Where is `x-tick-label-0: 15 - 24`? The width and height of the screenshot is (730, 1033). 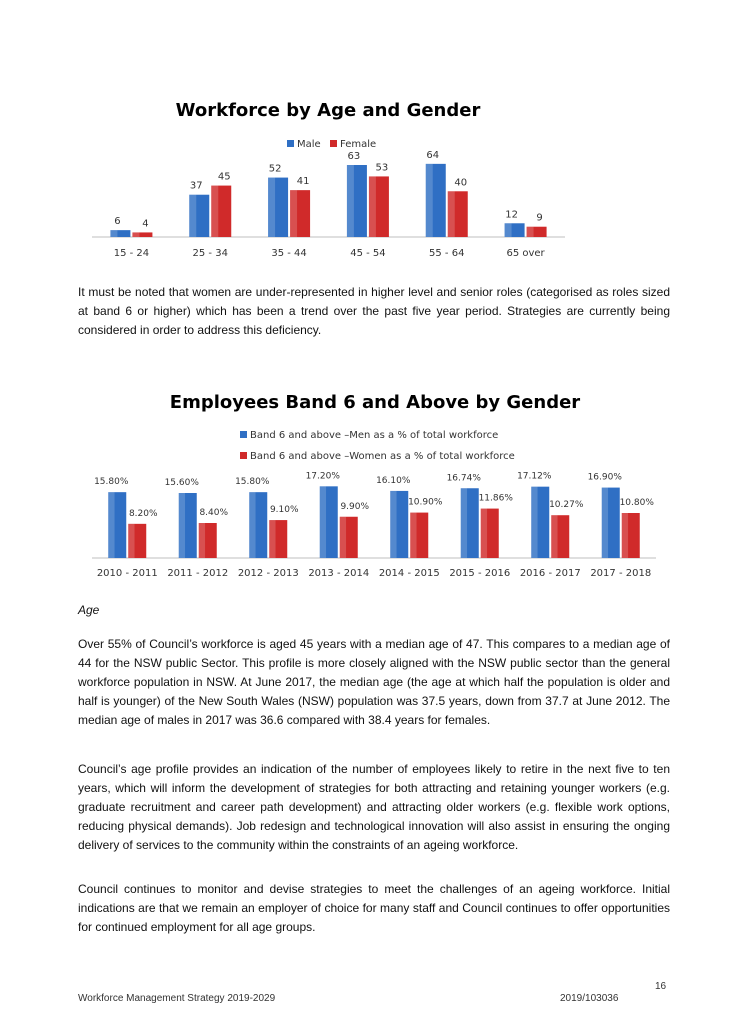 x-tick-label-0: 15 - 24 is located at coordinates (131, 253).